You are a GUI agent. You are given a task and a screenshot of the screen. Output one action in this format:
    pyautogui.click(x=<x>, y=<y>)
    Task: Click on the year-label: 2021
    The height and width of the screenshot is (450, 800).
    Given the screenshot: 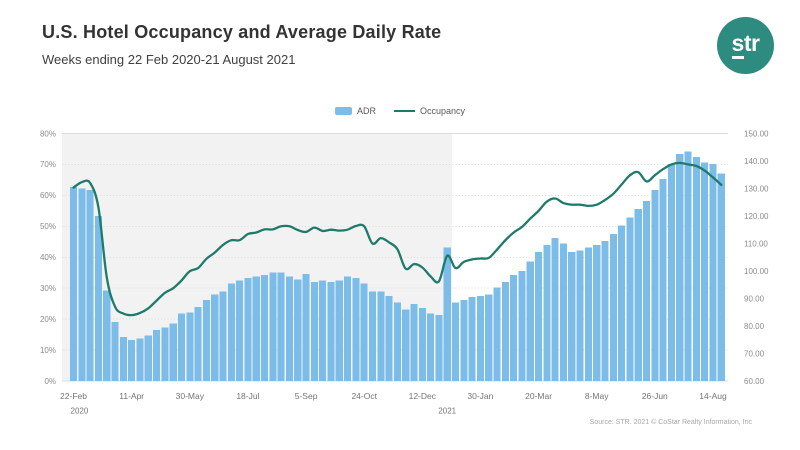 What is the action you would take?
    pyautogui.click(x=447, y=411)
    